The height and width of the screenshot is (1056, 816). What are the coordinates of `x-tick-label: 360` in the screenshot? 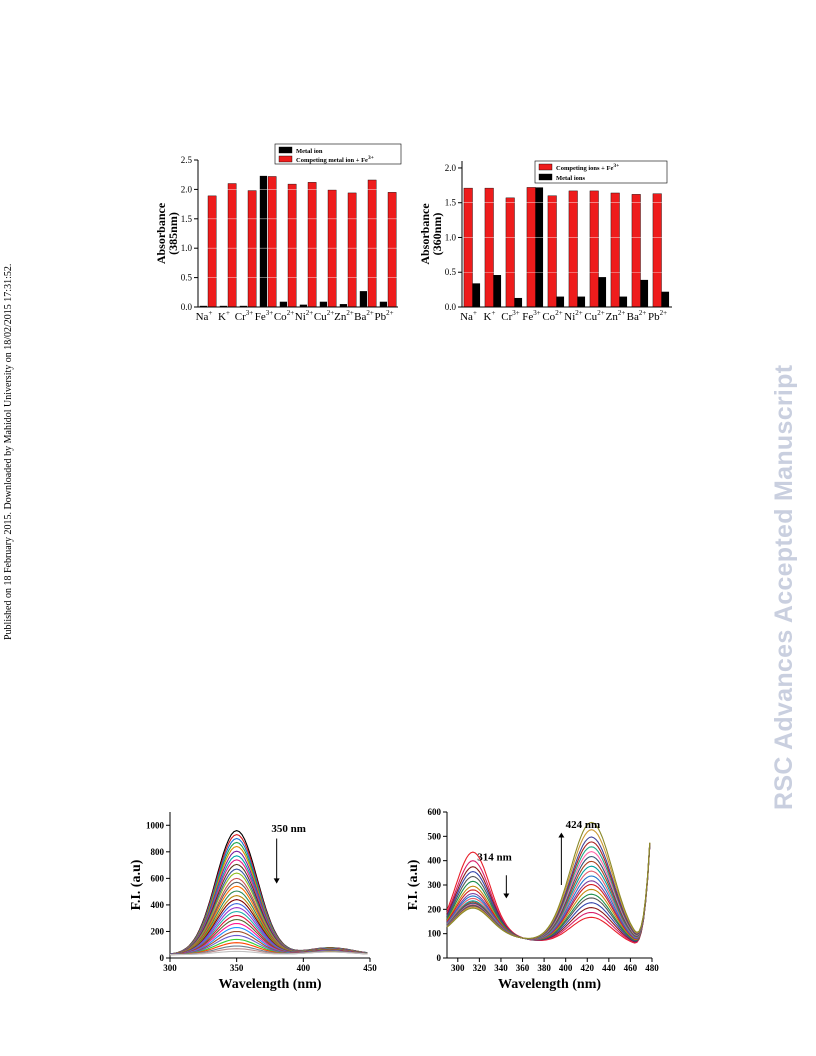 It's located at (523, 968).